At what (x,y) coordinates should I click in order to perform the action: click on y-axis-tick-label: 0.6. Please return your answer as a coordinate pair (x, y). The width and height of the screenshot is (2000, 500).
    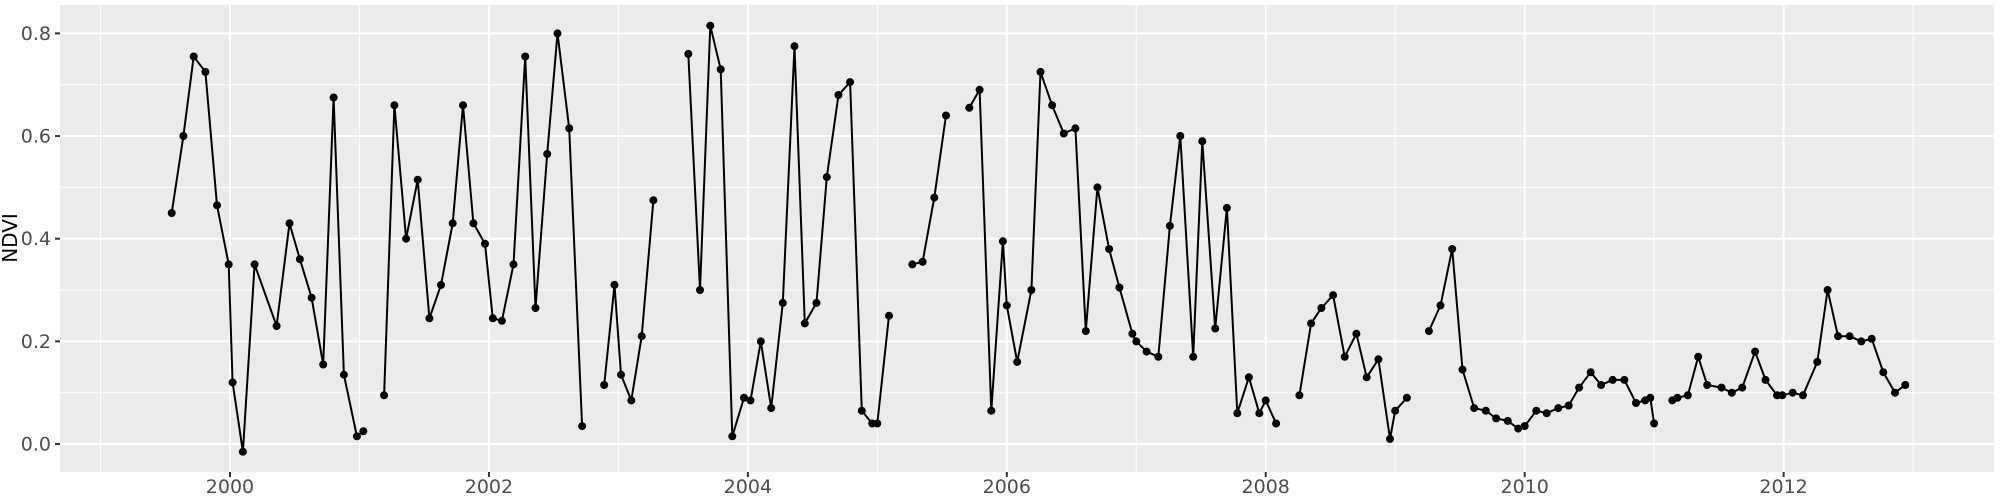
    Looking at the image, I should click on (36, 137).